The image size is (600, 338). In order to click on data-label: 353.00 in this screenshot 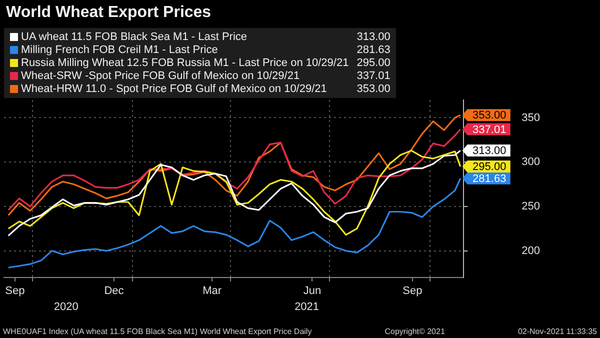, I will do `click(489, 116)`.